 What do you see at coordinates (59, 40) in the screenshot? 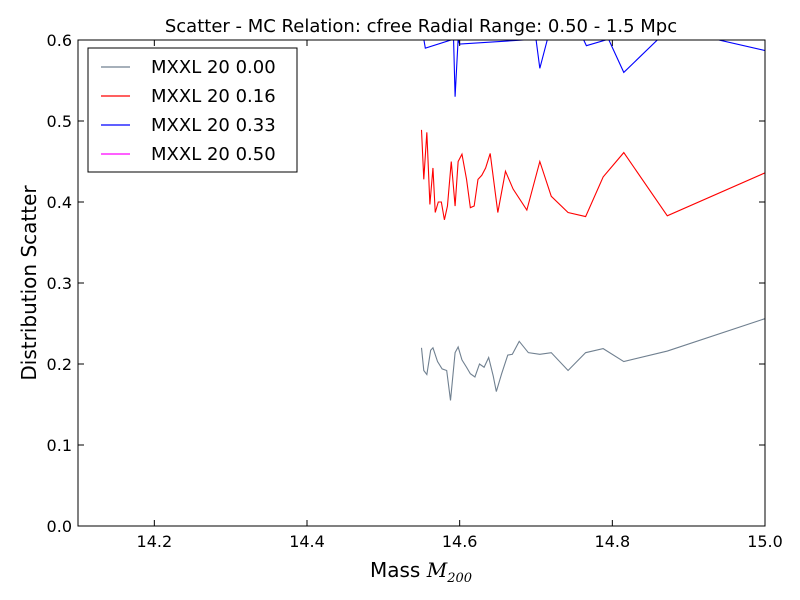
I see `y-tick-label: 0.6` at bounding box center [59, 40].